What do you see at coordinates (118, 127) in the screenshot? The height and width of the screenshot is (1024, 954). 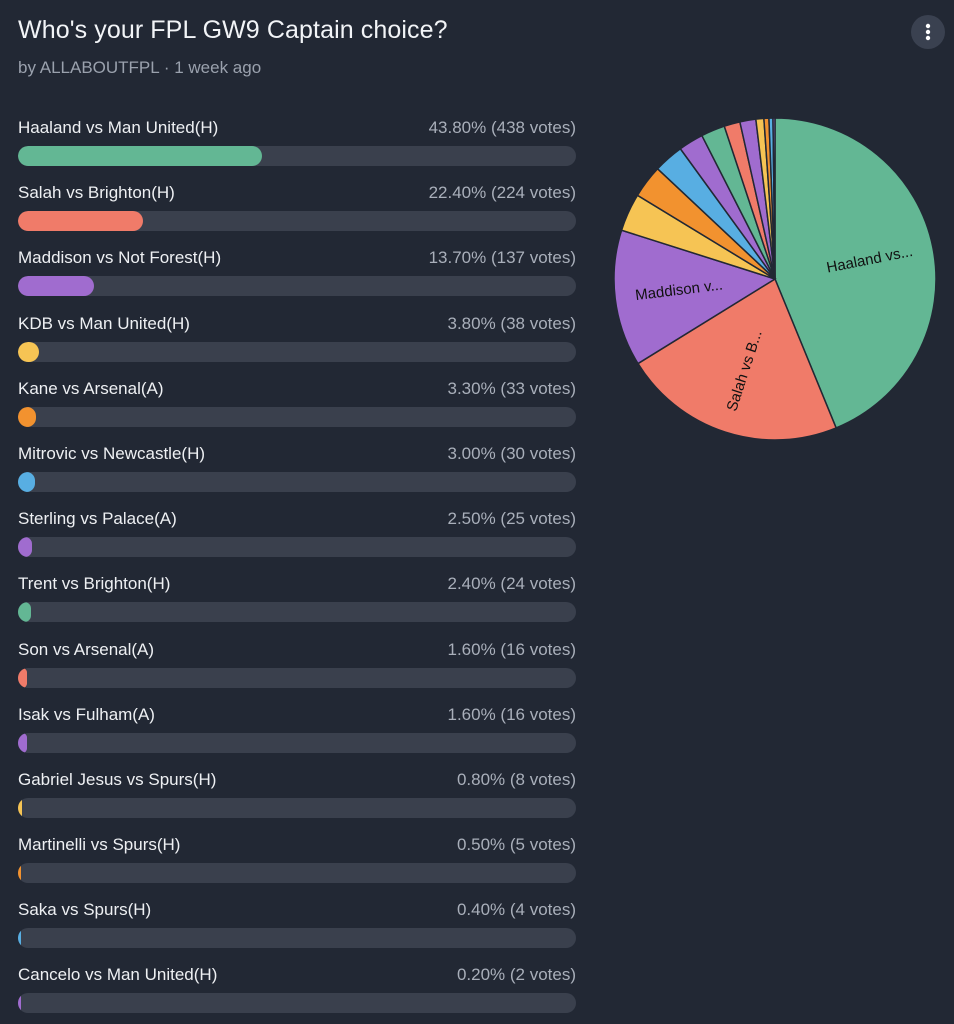 I see `option-label: Haaland vs Man United(H)` at bounding box center [118, 127].